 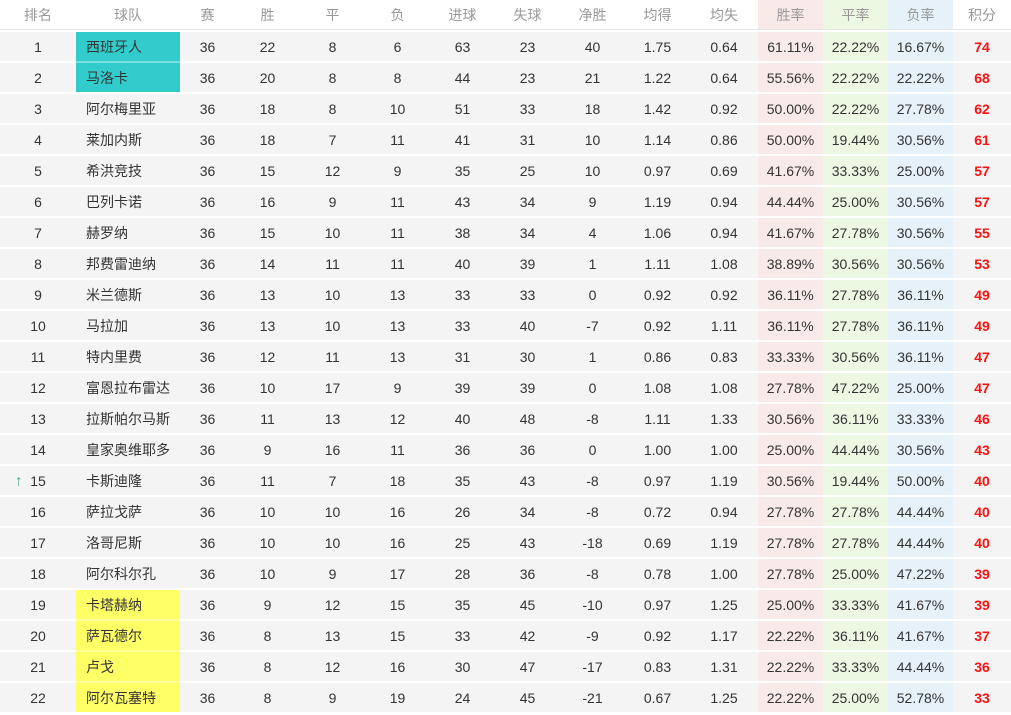 I want to click on cell-goals_against: 33, so click(x=527, y=108).